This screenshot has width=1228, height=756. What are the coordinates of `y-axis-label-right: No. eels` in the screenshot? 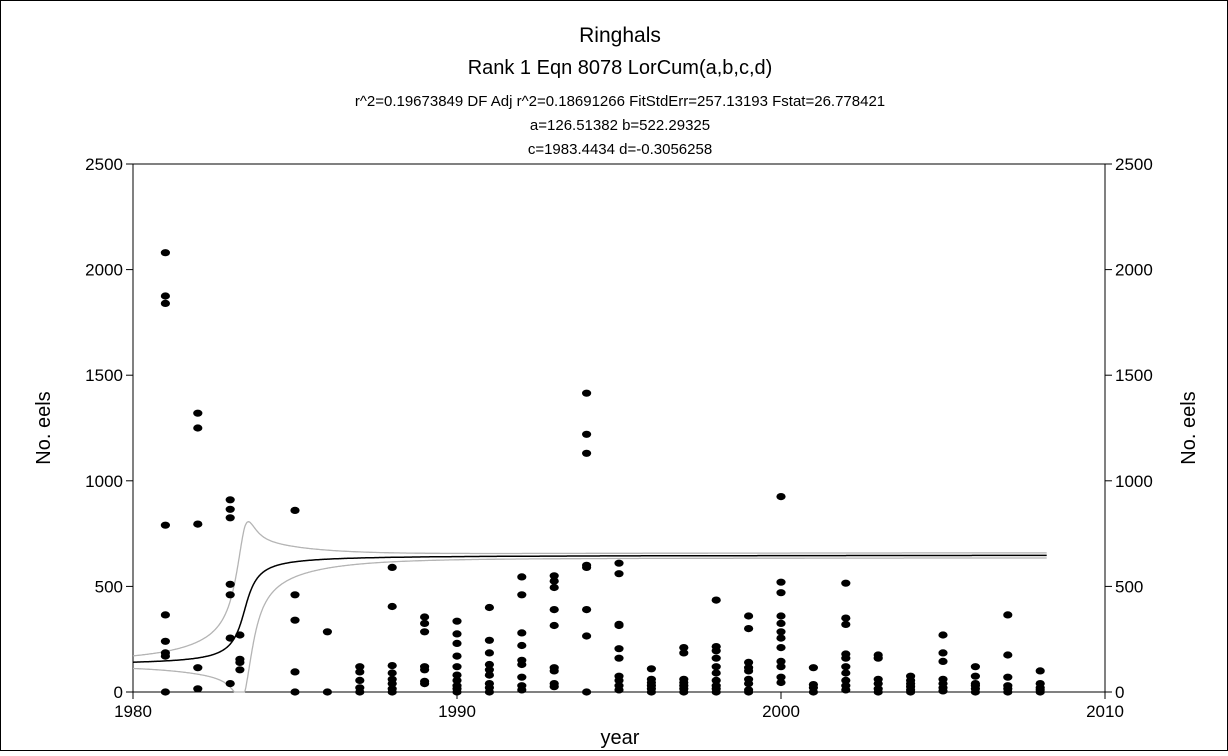 It's located at (1189, 427).